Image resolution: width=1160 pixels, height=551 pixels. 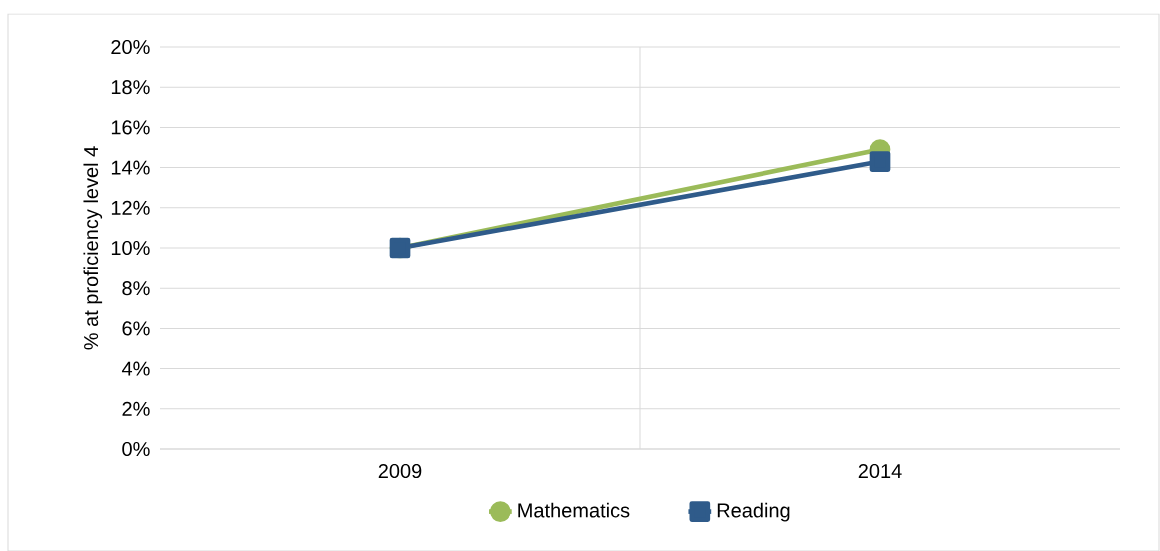 I want to click on y-tick-label: 0%, so click(x=136, y=449).